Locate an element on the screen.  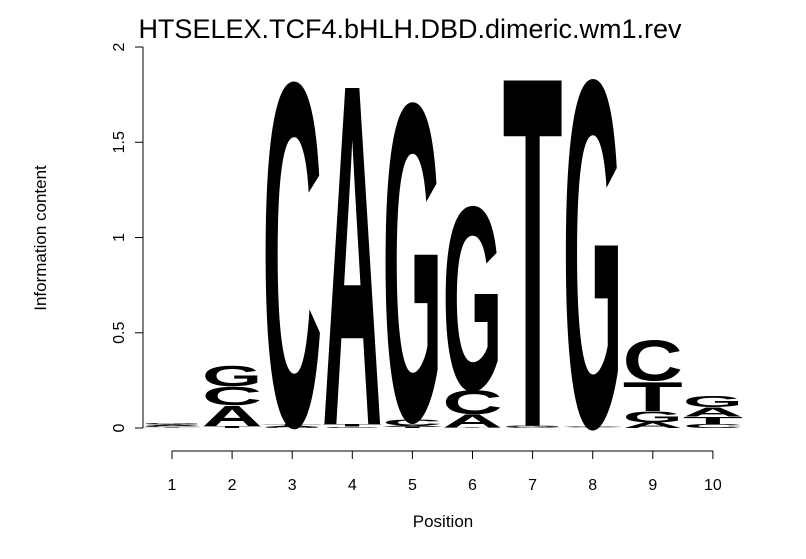
letter-a-pos-1: A is located at coordinates (172, 425).